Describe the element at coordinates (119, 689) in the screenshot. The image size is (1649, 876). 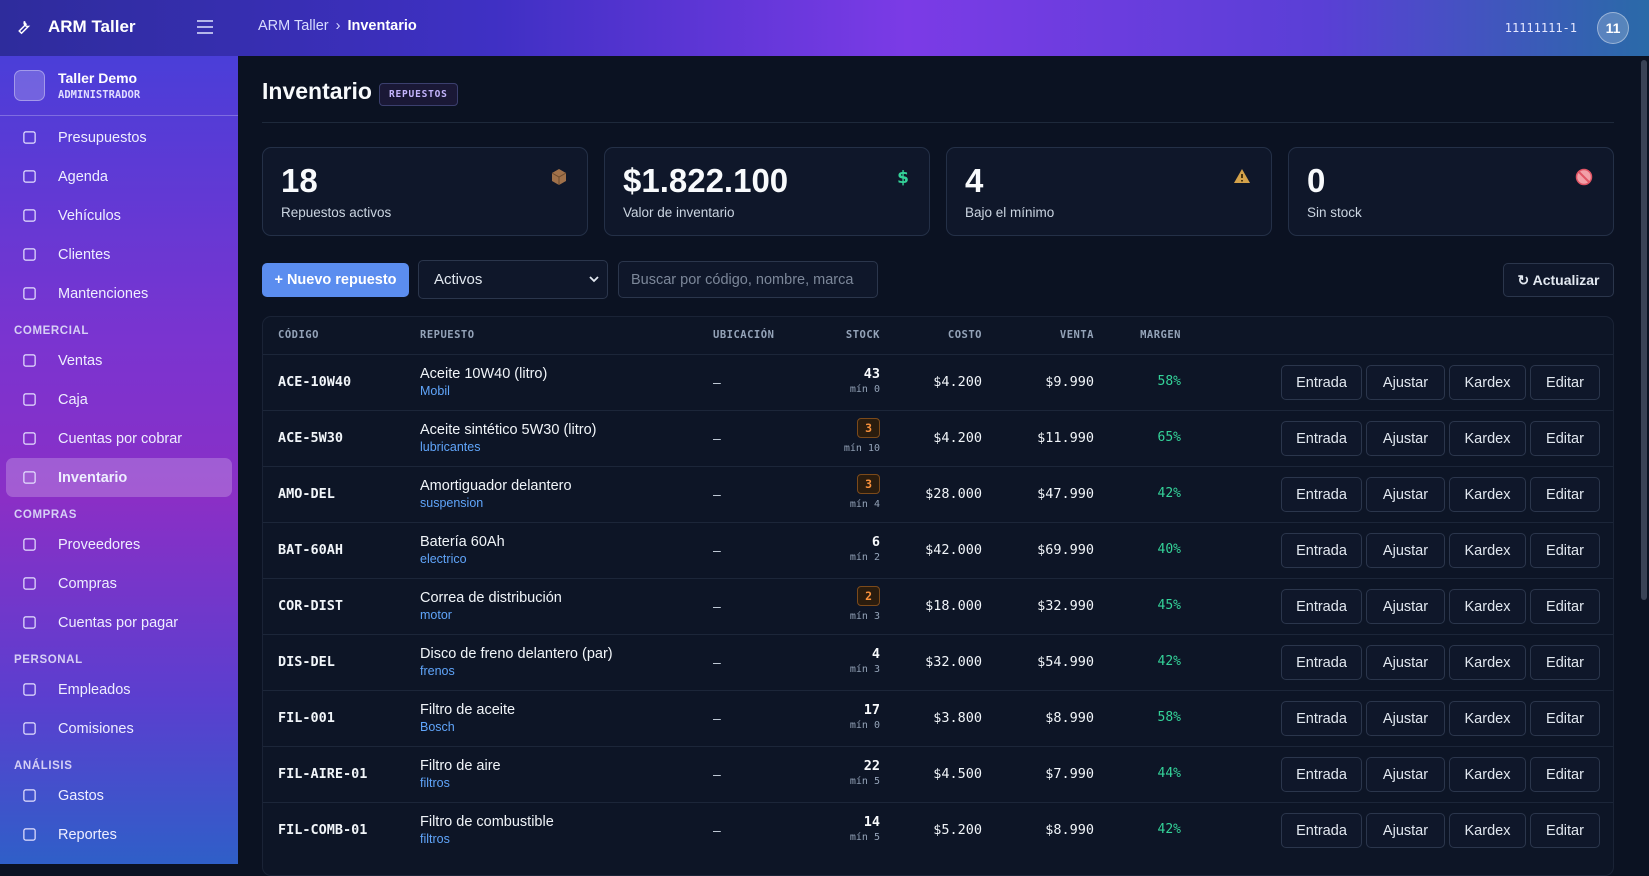
I see `menu-item: Empleados` at that location.